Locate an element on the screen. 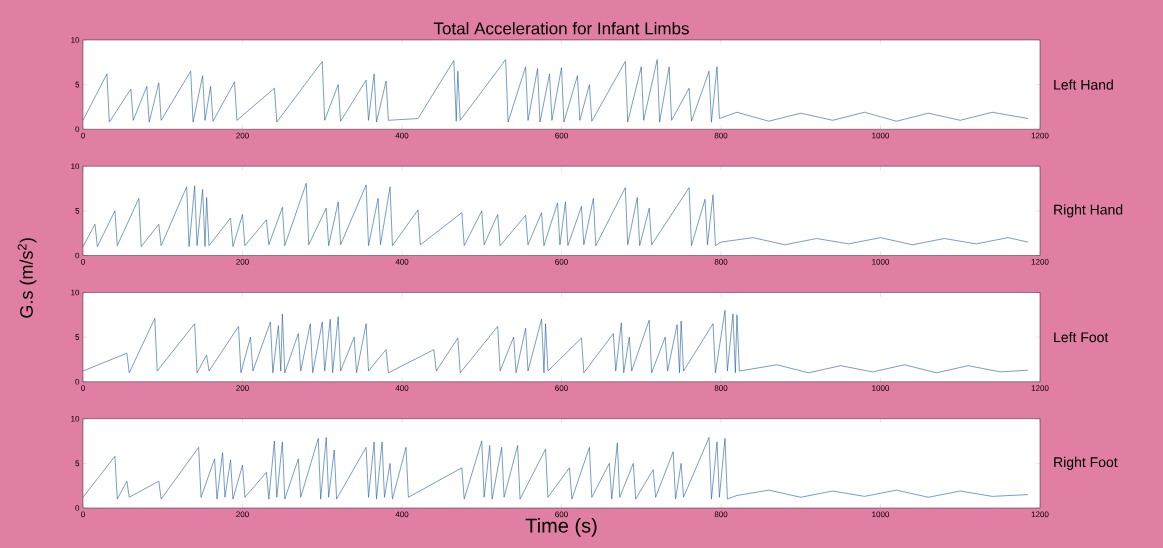  text: Right Foot is located at coordinates (1086, 463).